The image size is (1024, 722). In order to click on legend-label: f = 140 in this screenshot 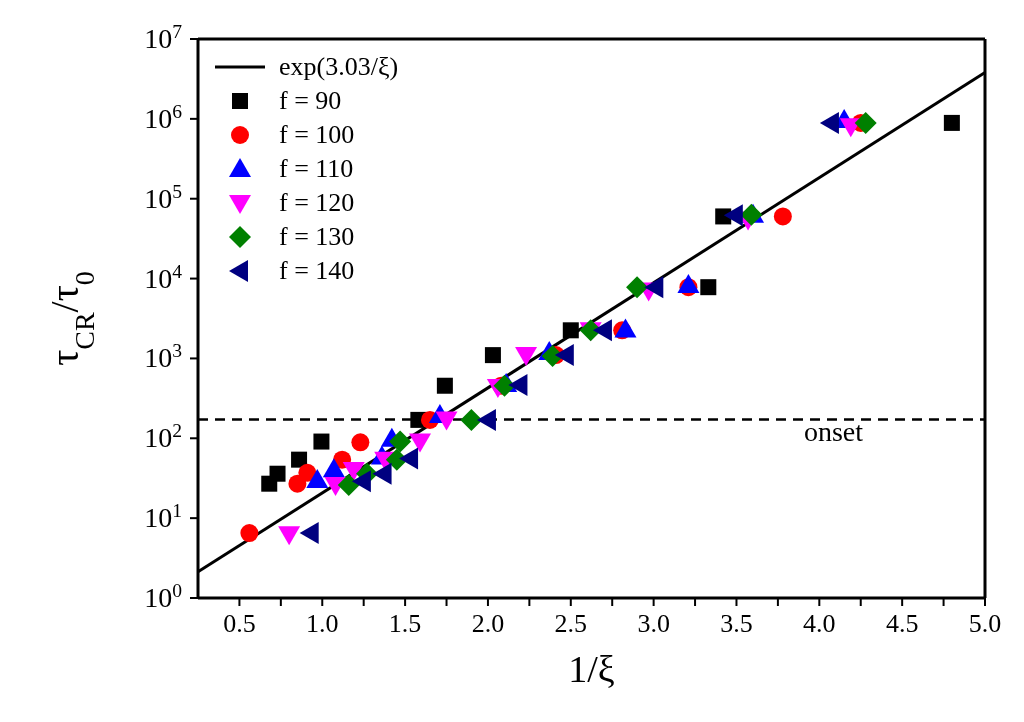, I will do `click(317, 271)`.